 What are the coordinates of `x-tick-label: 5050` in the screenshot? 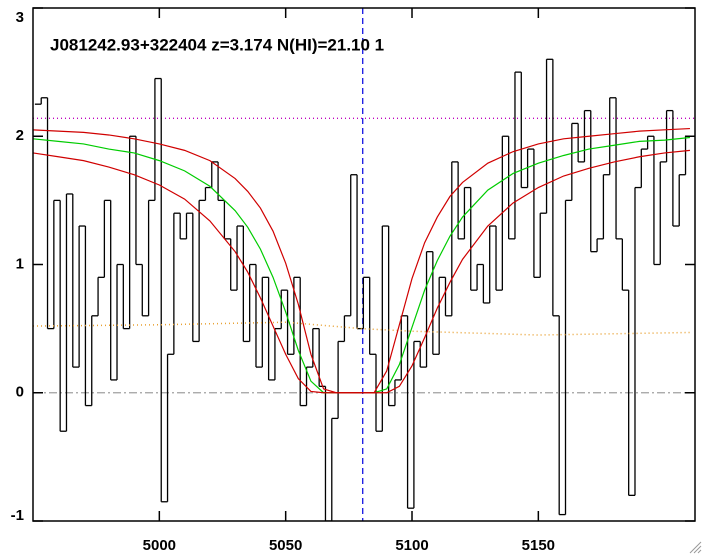 It's located at (285, 545).